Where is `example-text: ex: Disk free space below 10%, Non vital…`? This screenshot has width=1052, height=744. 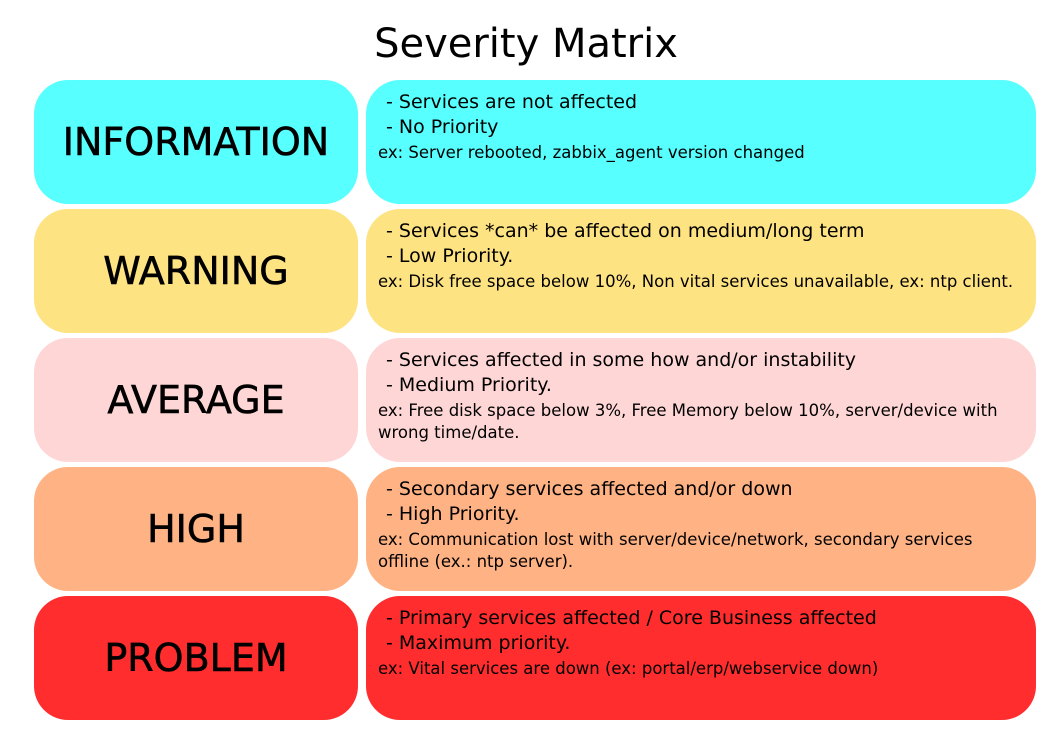
example-text: ex: Disk free space below 10%, Non vital… is located at coordinates (696, 281).